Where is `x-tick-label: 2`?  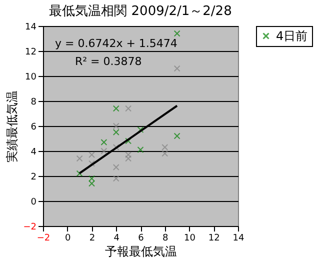 x-tick-label: 2 is located at coordinates (92, 239).